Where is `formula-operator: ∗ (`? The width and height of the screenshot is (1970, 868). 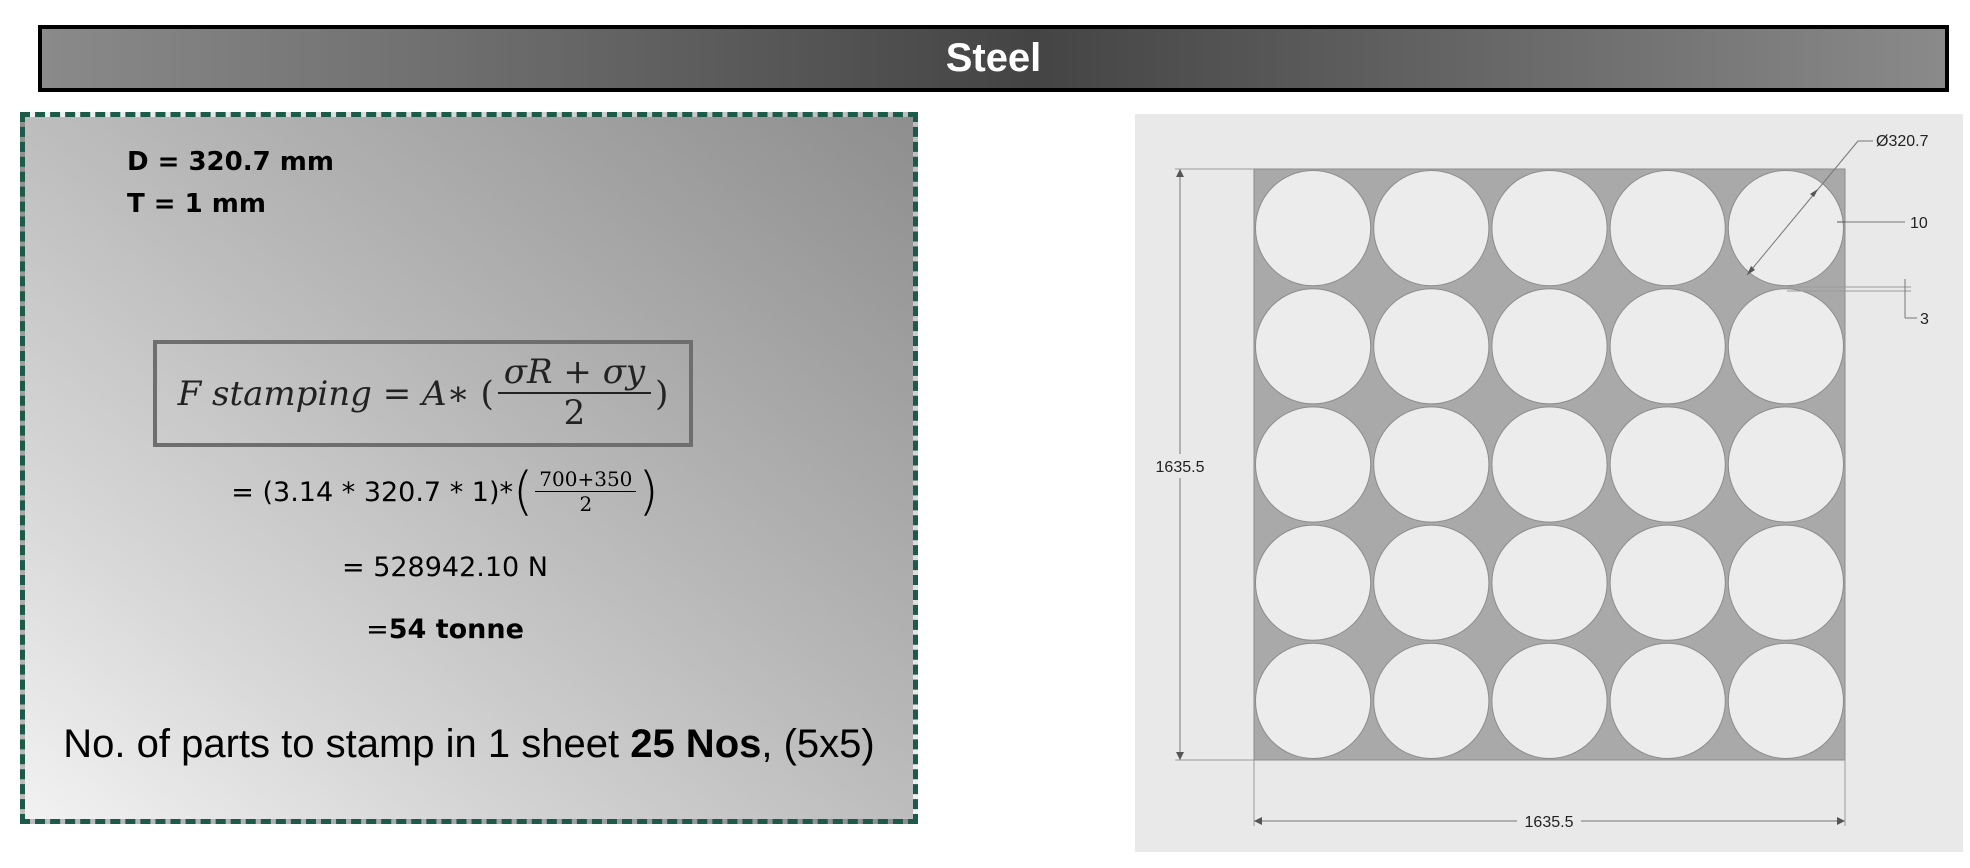 formula-operator: ∗ ( is located at coordinates (470, 393).